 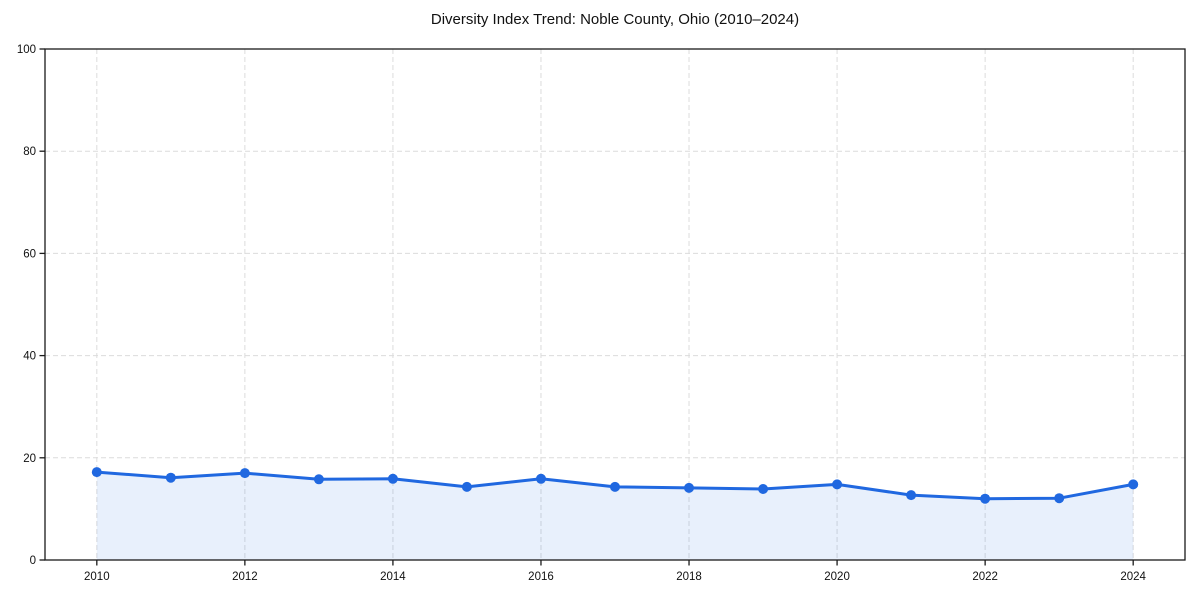 What do you see at coordinates (393, 577) in the screenshot?
I see `x-tick-label: 2014` at bounding box center [393, 577].